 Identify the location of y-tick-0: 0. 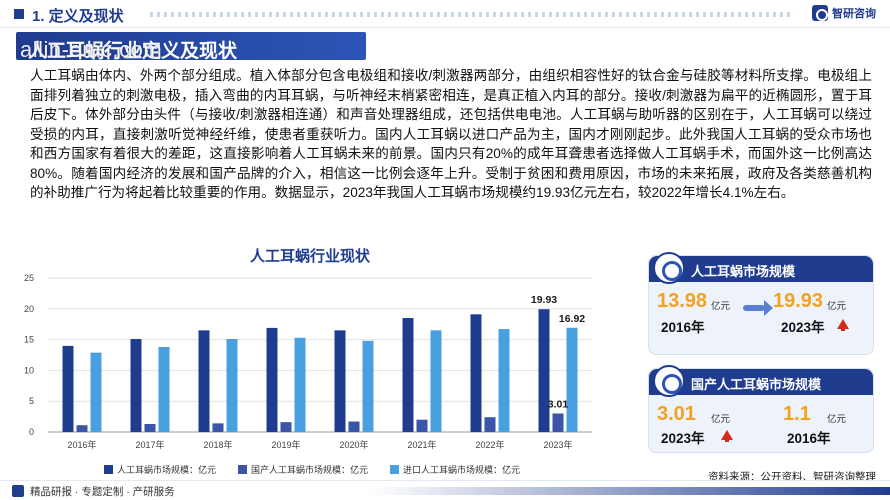
(31, 432).